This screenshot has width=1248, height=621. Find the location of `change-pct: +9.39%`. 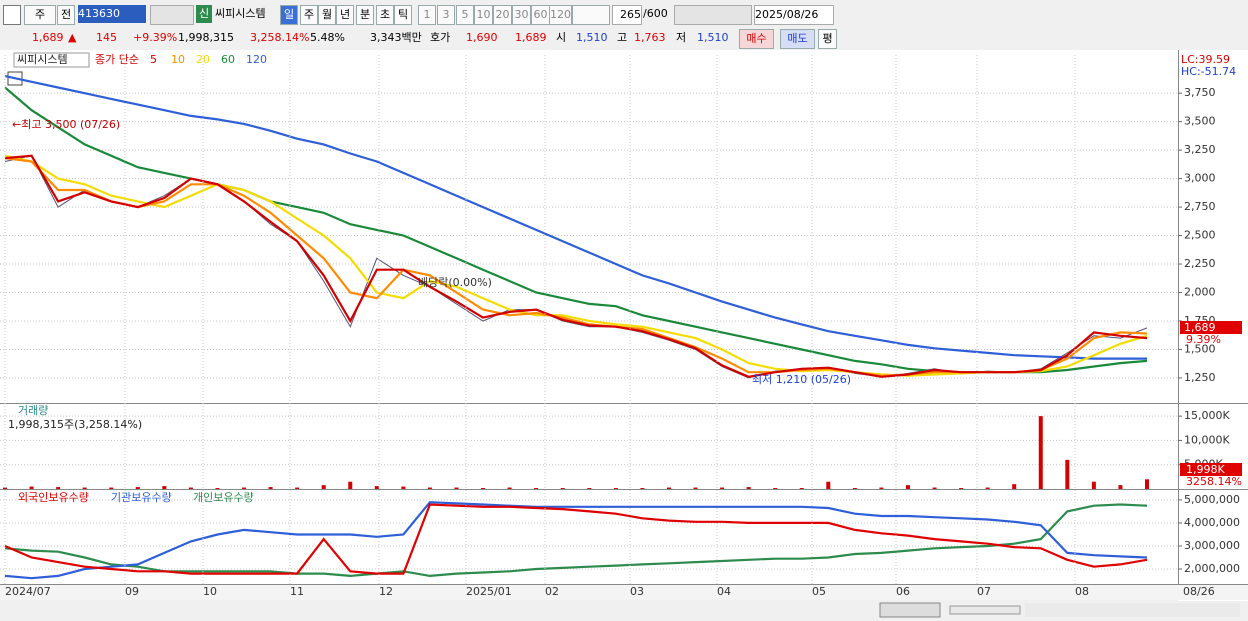

change-pct: +9.39% is located at coordinates (155, 37).